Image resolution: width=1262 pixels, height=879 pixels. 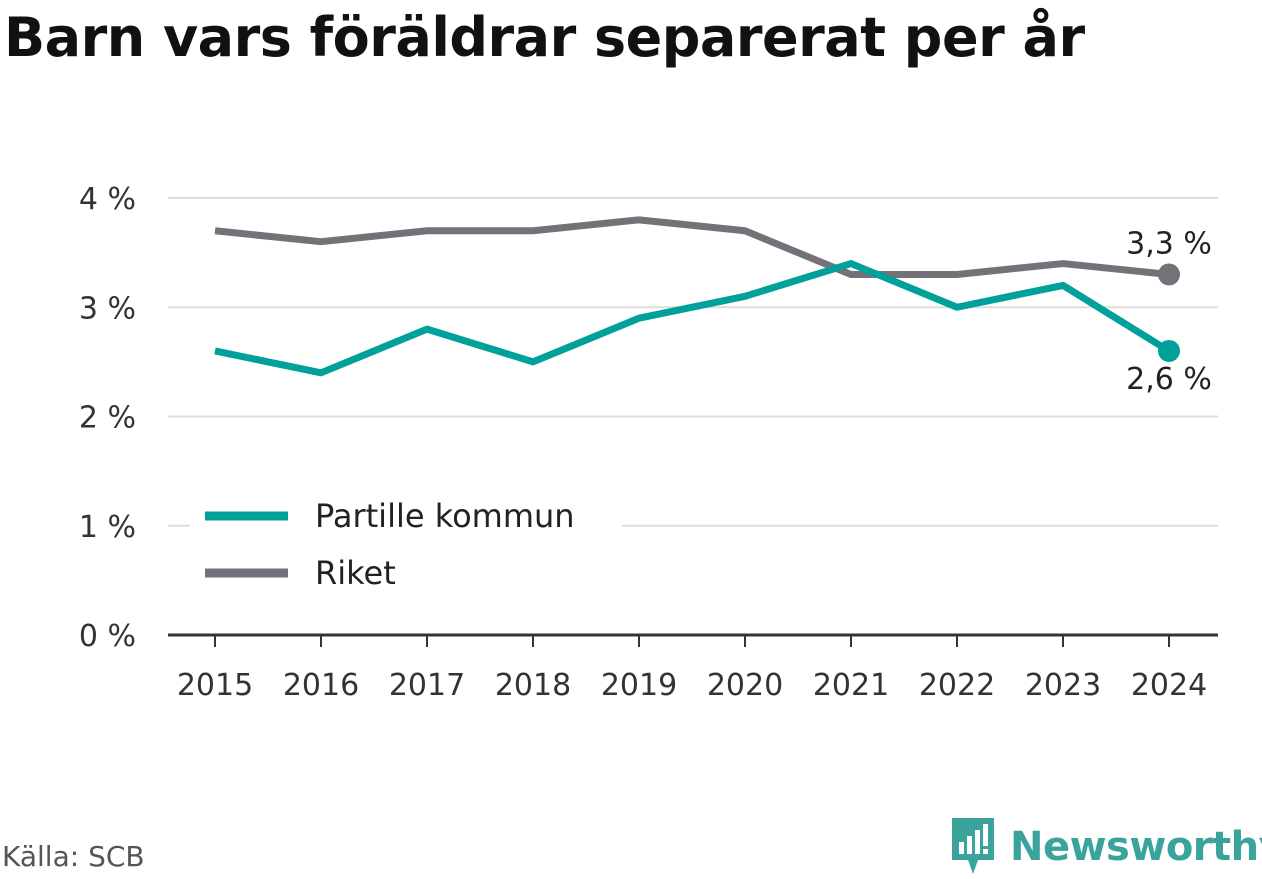 What do you see at coordinates (533, 685) in the screenshot?
I see `x-tick-label: 2018` at bounding box center [533, 685].